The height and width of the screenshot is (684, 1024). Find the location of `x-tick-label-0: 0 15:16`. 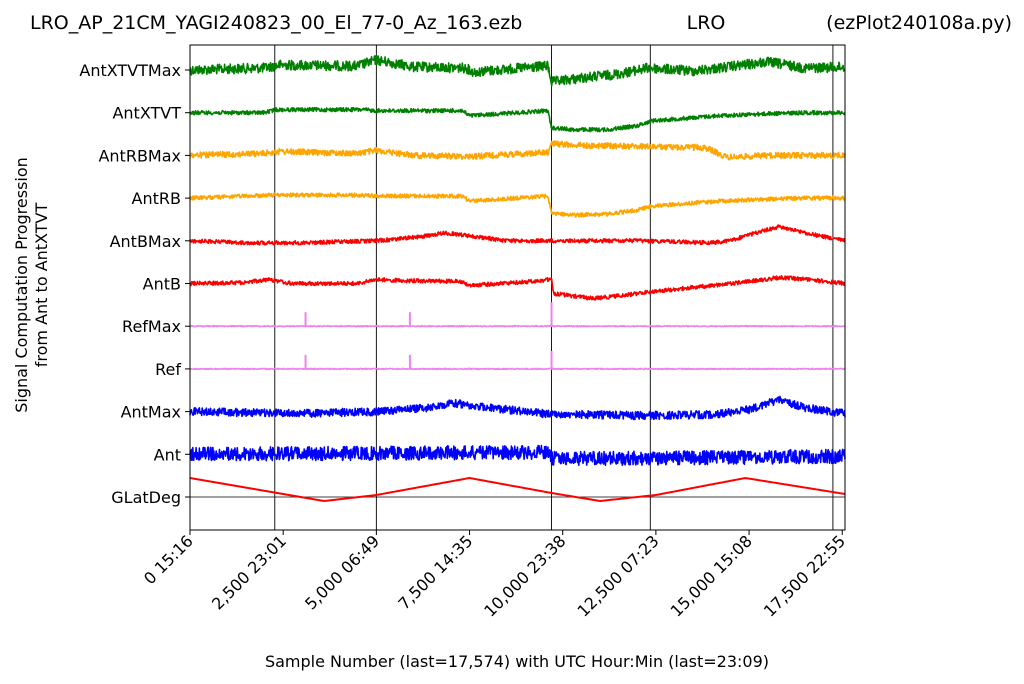

x-tick-label-0: 0 15:16 is located at coordinates (168, 559).